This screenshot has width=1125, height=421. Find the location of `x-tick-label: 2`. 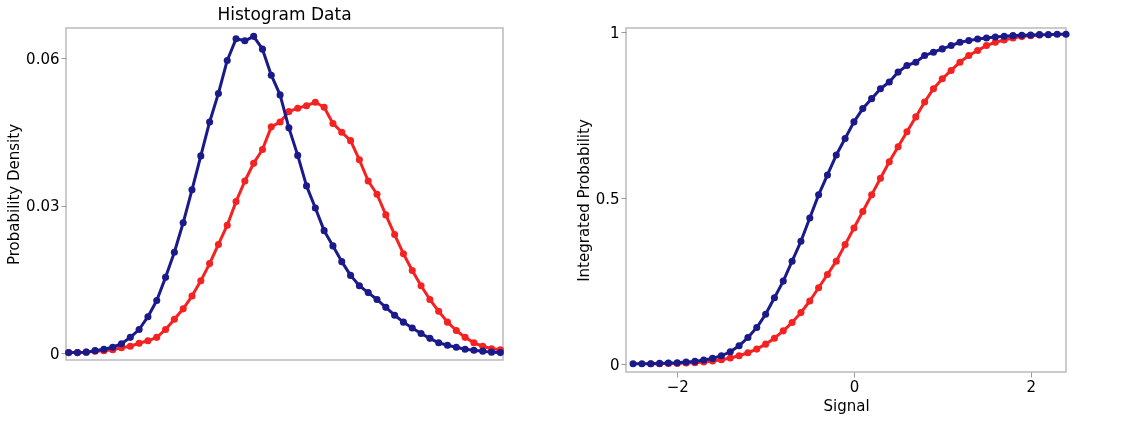

x-tick-label: 2 is located at coordinates (1031, 386).